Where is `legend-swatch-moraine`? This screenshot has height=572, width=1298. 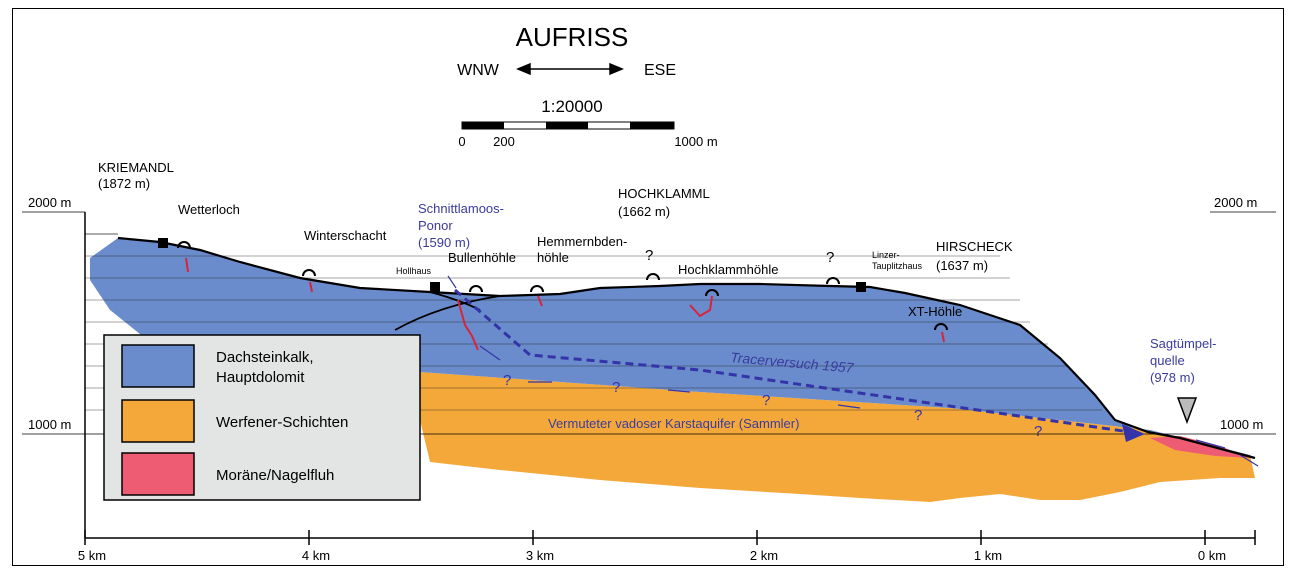
legend-swatch-moraine is located at coordinates (158, 474).